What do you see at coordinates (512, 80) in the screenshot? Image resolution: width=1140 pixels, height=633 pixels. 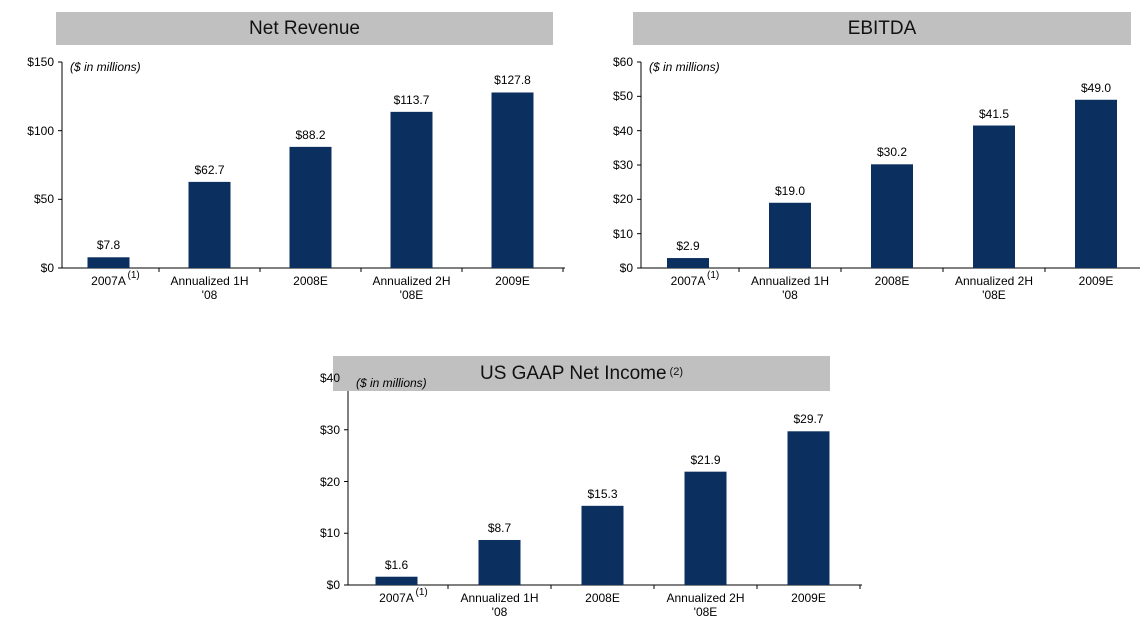 I see `value-label: $127.8` at bounding box center [512, 80].